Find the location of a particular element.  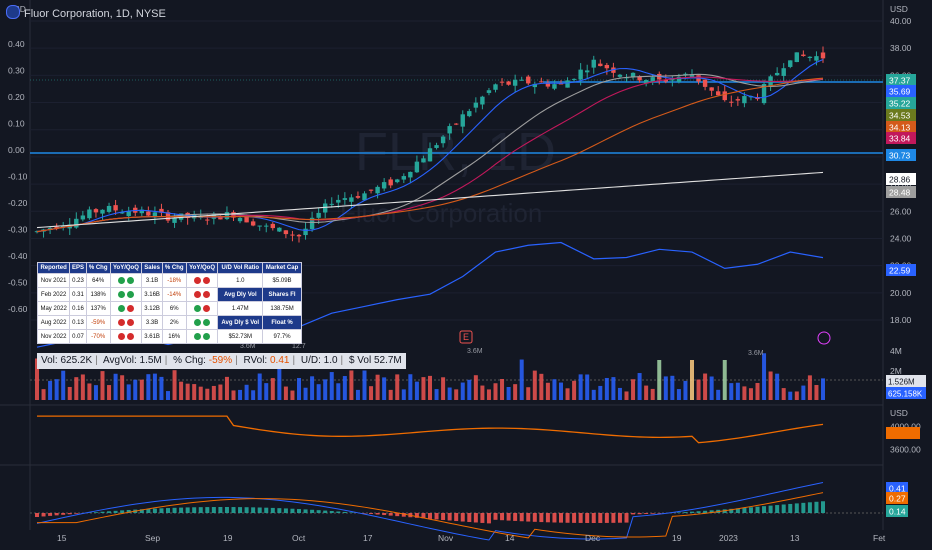

volume-label-box is located at coordinates (906, 393).